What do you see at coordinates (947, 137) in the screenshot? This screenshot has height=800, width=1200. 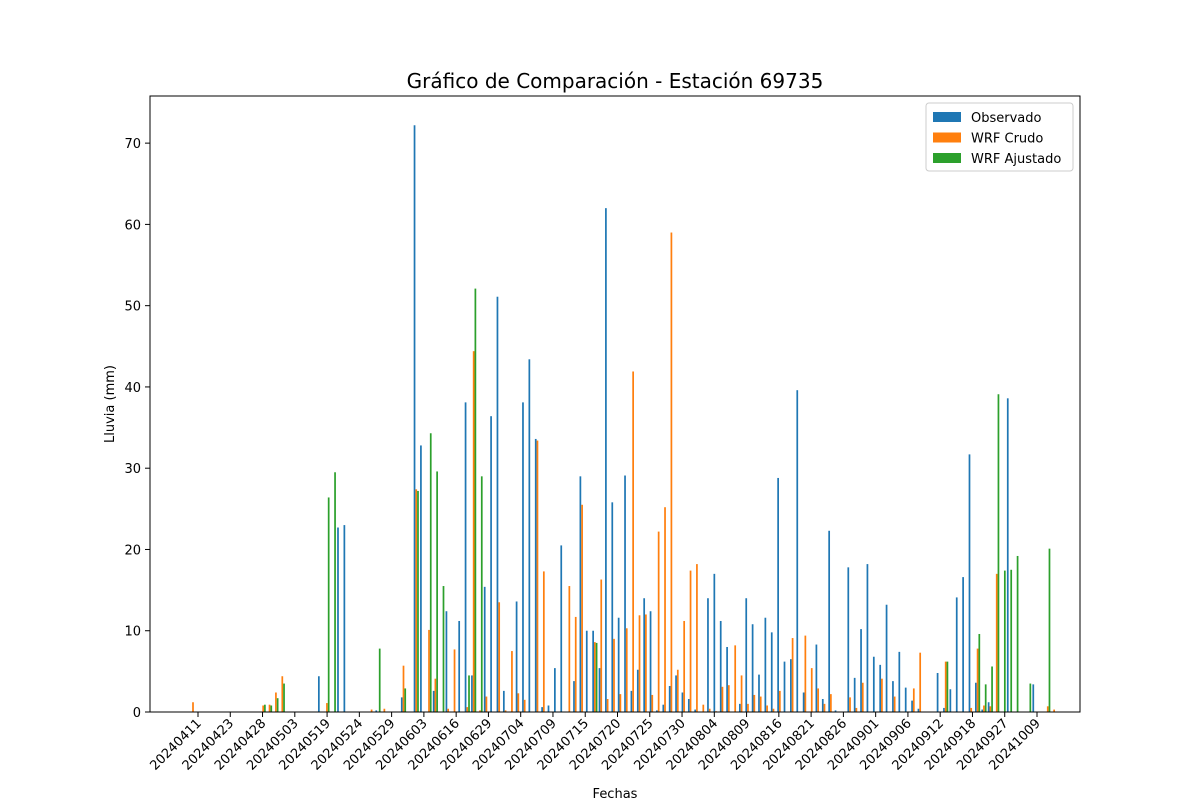 I see `legend-swatch` at bounding box center [947, 137].